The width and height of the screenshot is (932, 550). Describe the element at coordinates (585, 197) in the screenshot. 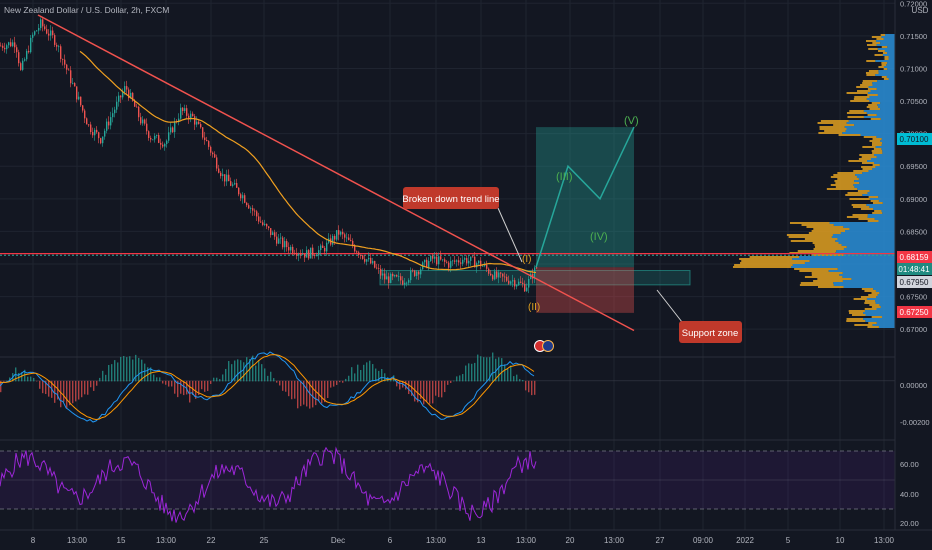

I see `long-position-target-area` at that location.